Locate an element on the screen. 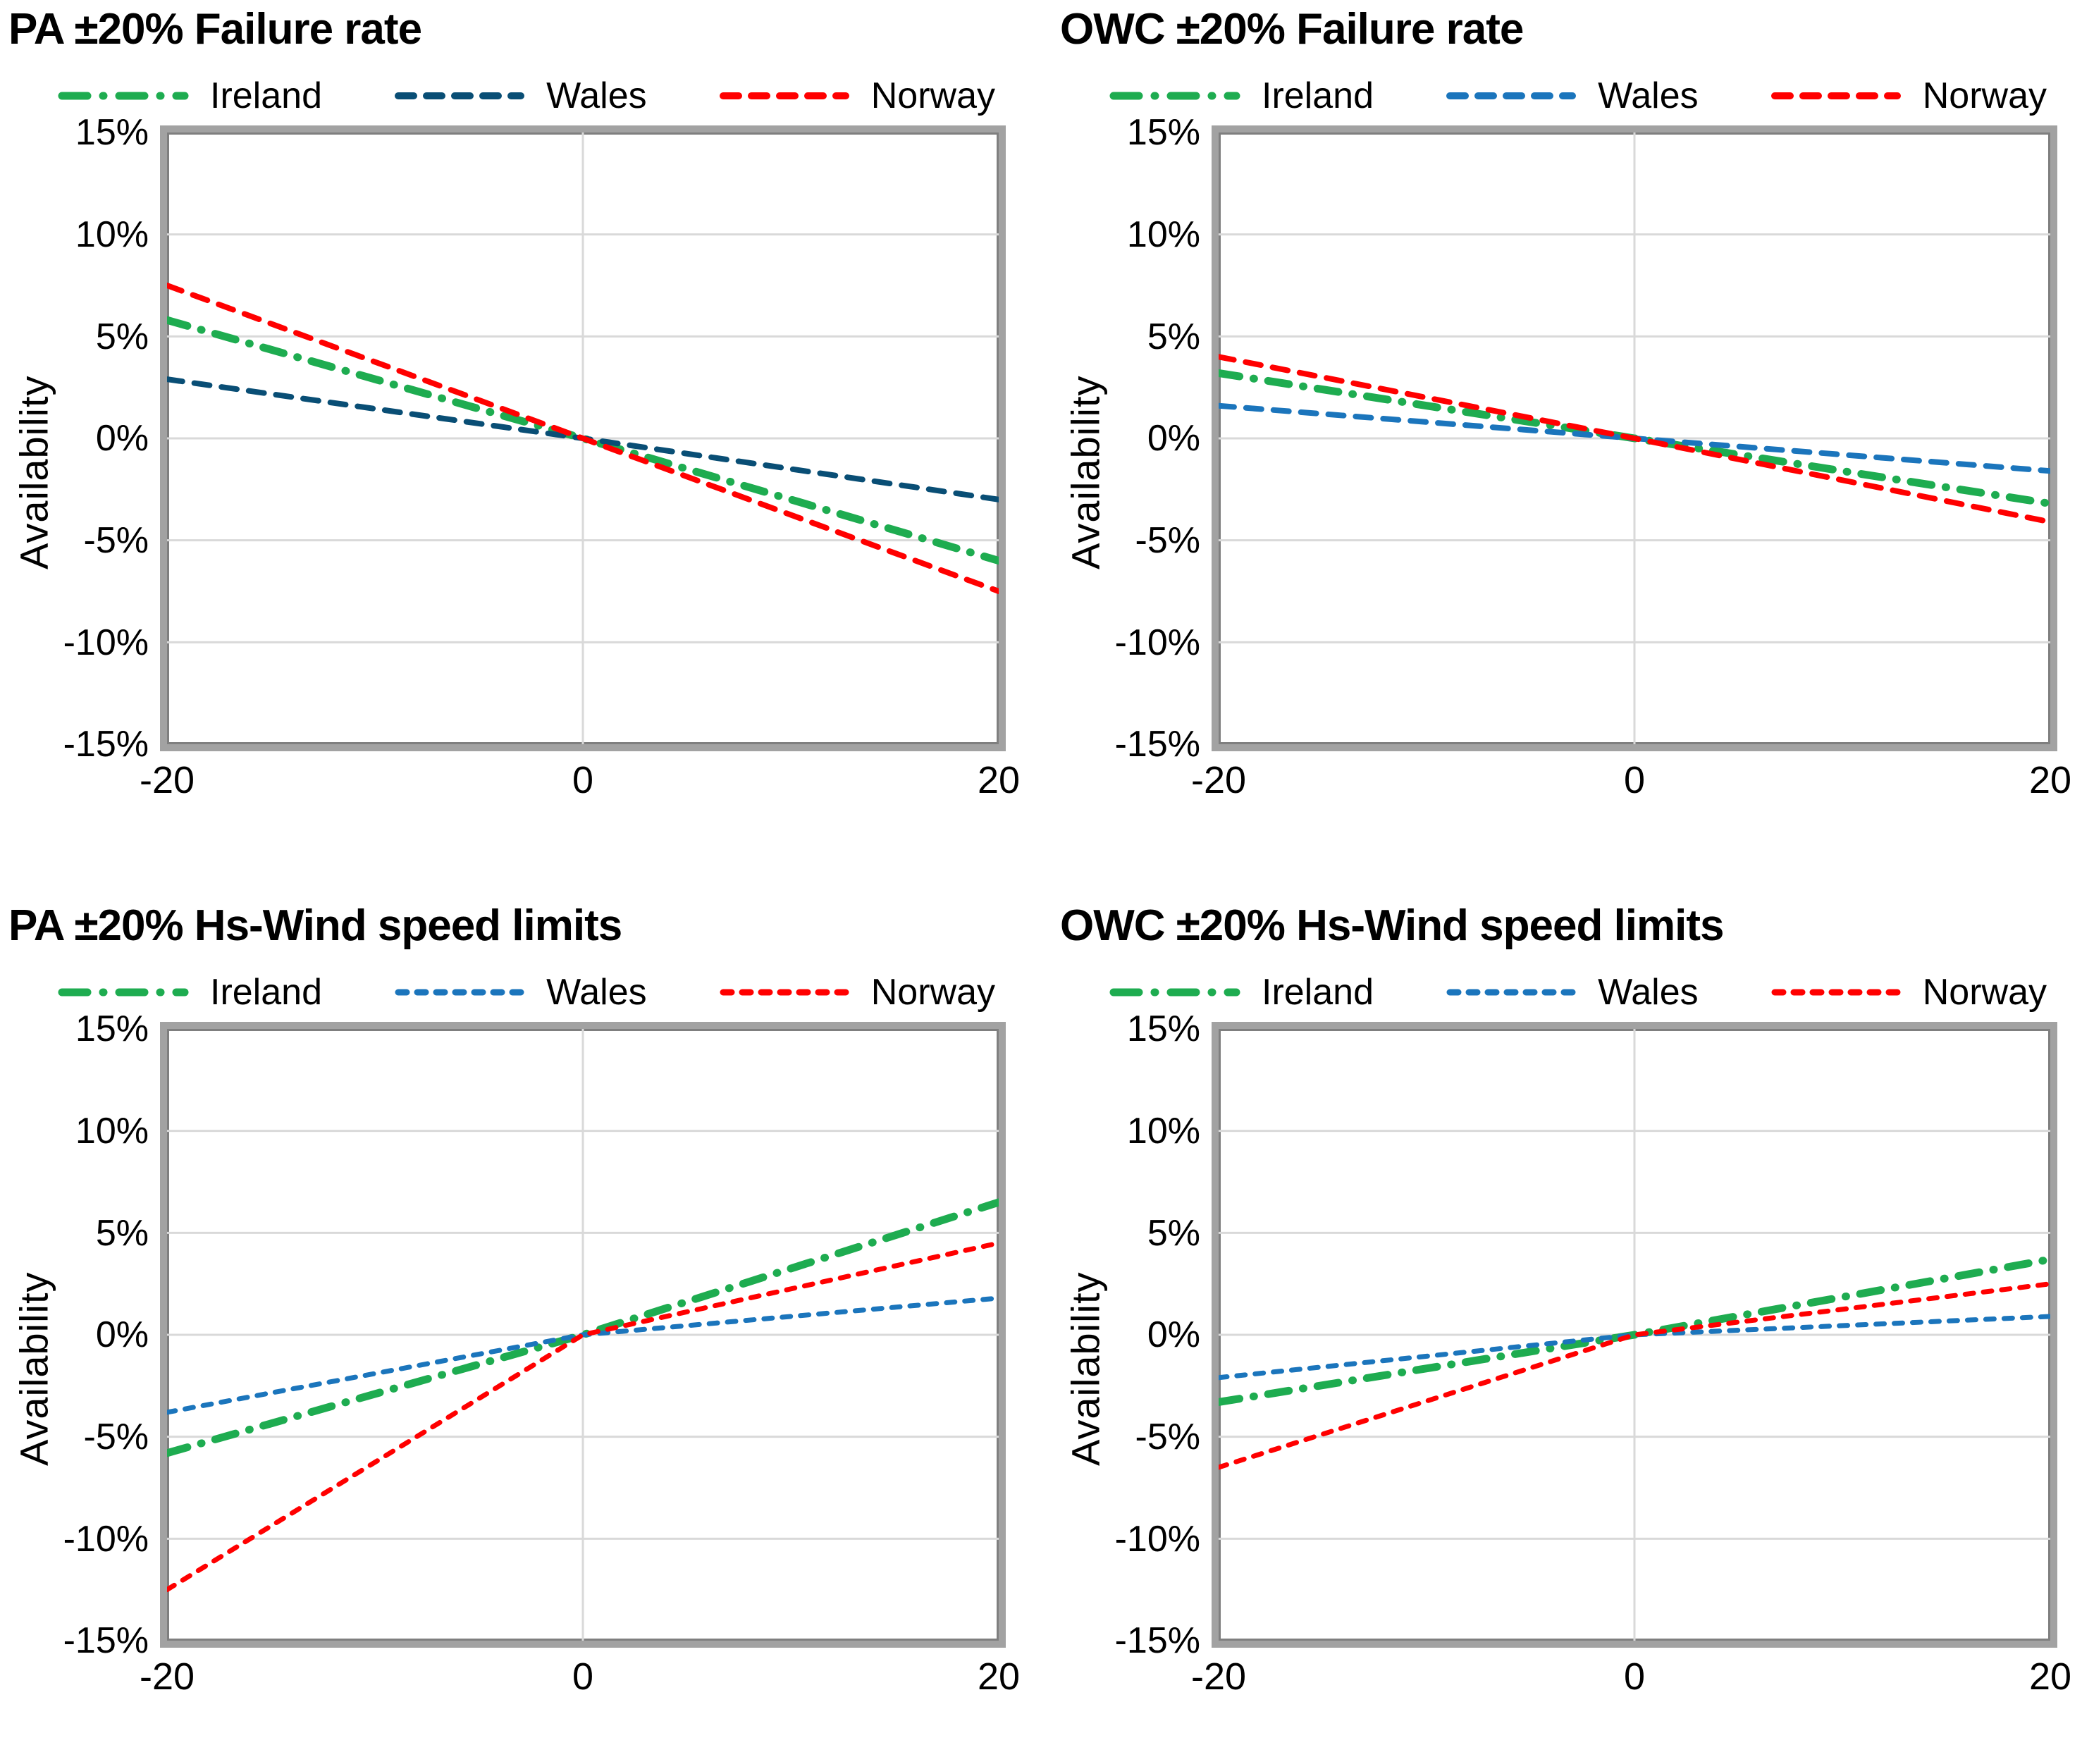  chart-title: PA ±20% Failure rate is located at coordinates (215, 29).